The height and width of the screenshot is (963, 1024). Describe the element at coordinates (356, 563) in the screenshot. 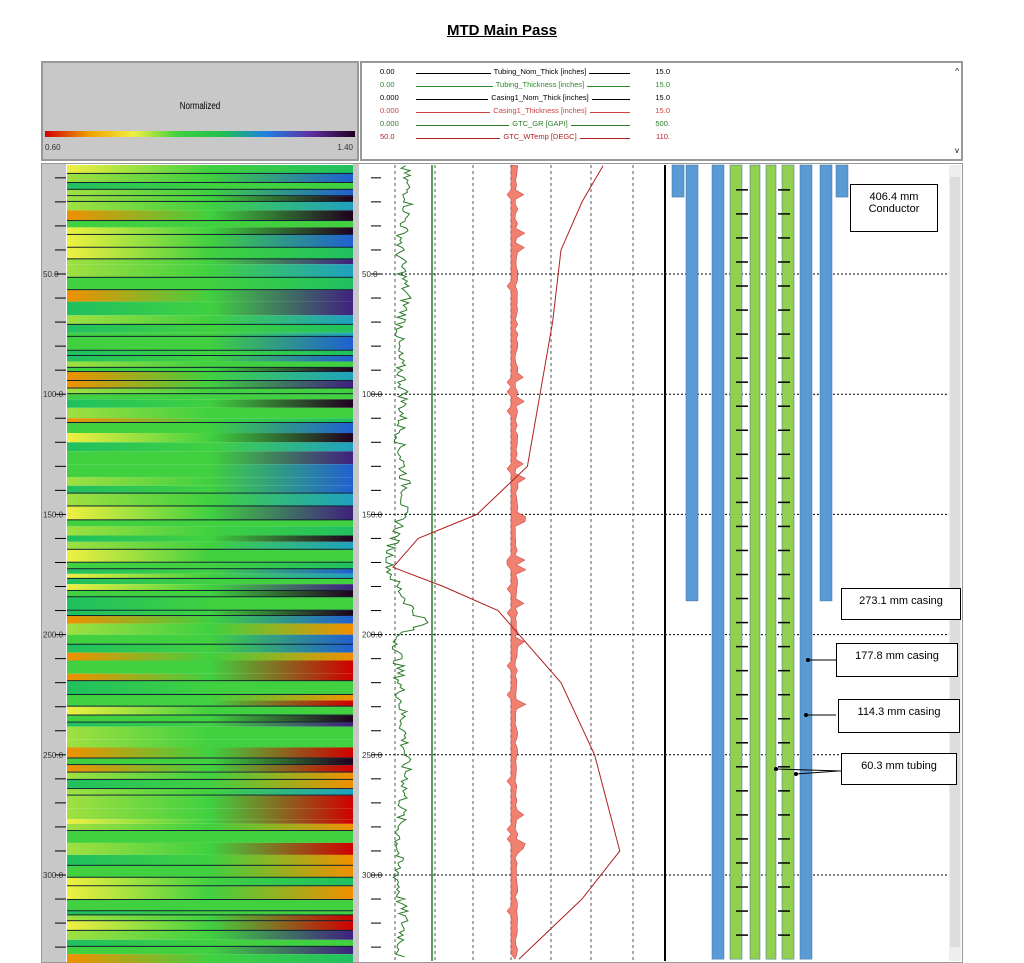

I see `separator` at that location.